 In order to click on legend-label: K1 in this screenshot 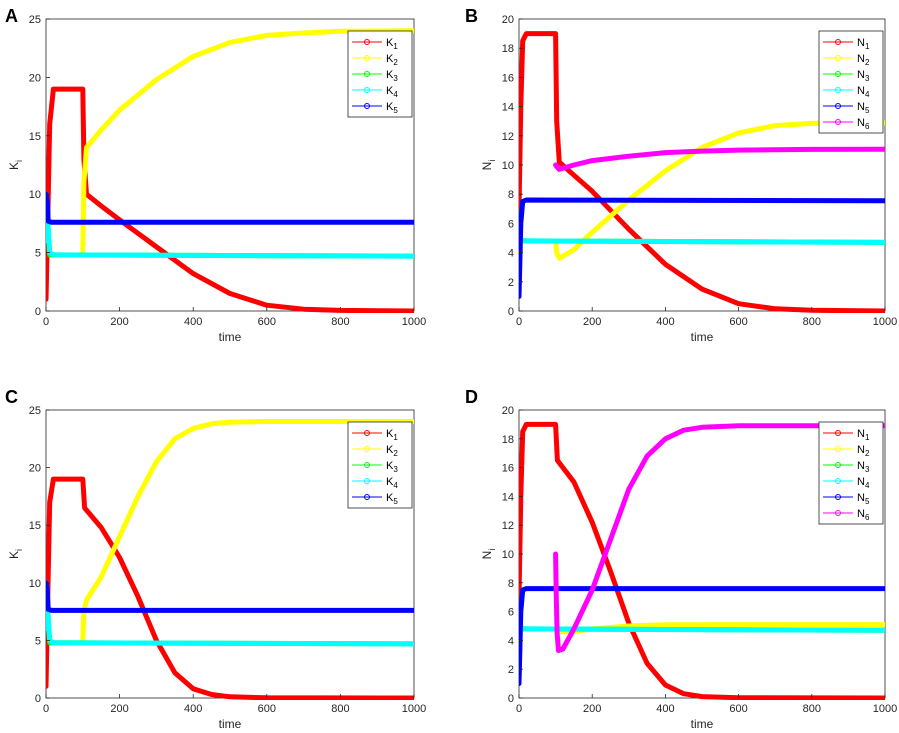, I will do `click(392, 435)`.